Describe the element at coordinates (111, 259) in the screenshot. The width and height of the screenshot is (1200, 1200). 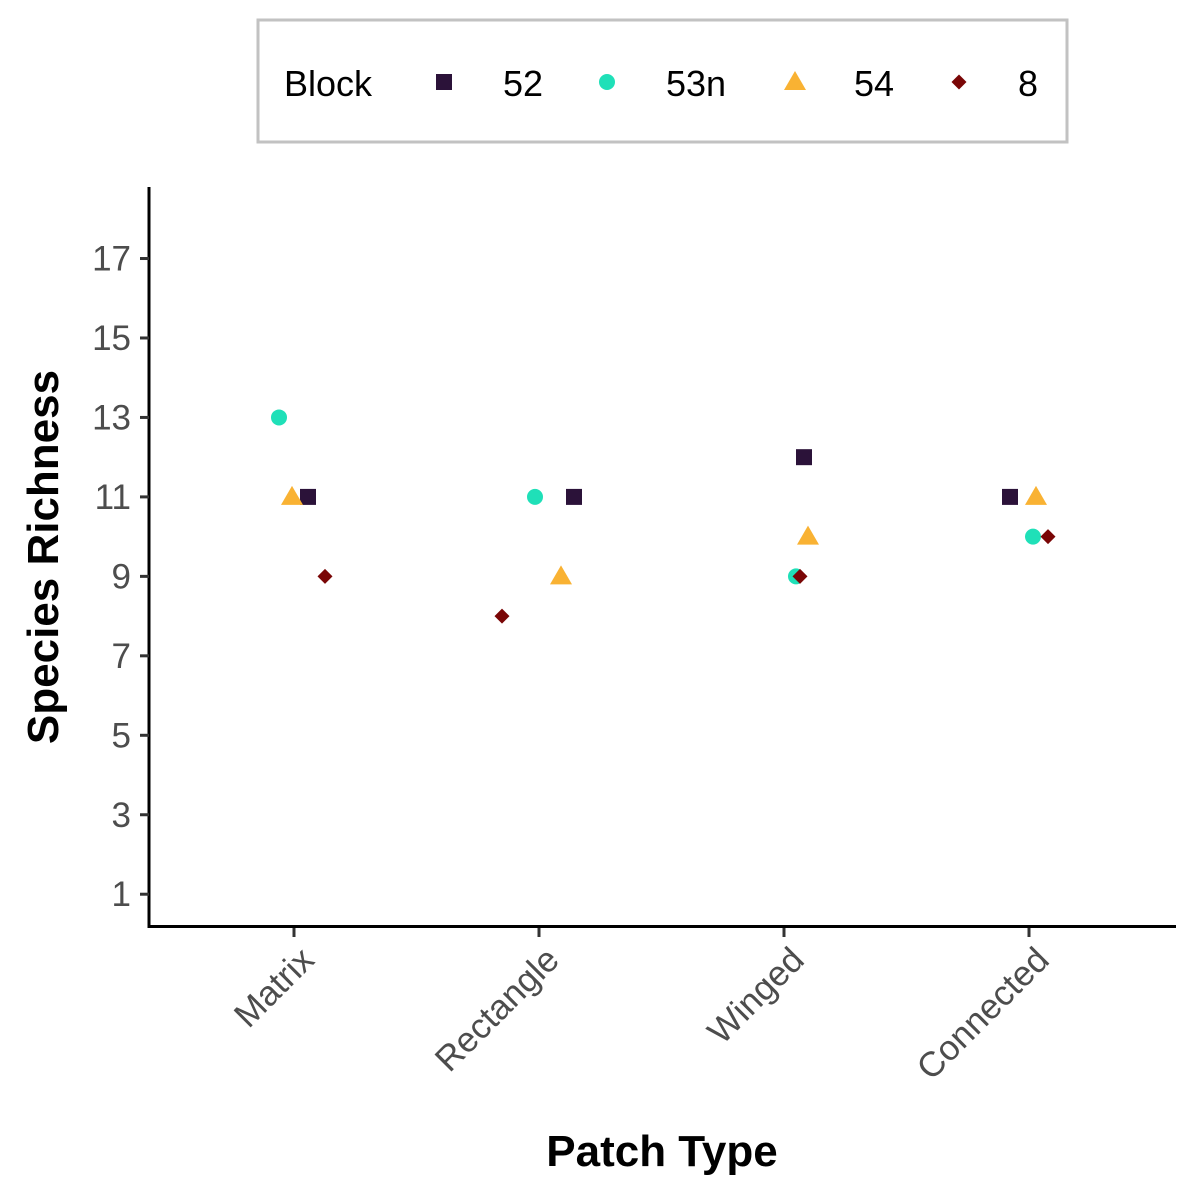
I see `y-tick-label: 17` at that location.